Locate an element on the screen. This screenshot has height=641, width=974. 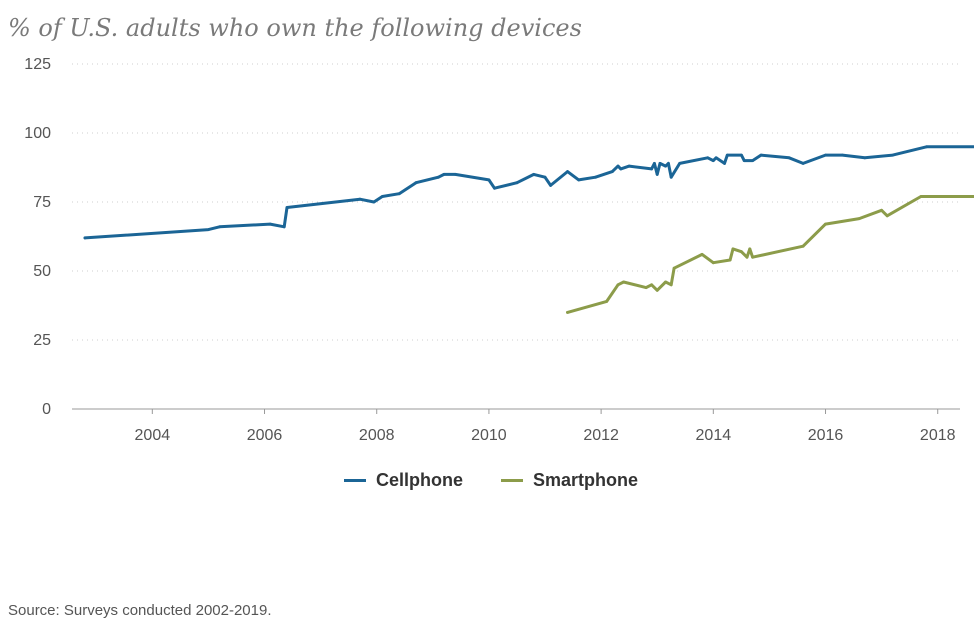
legend-item-smartphone: Smartphone is located at coordinates (569, 480).